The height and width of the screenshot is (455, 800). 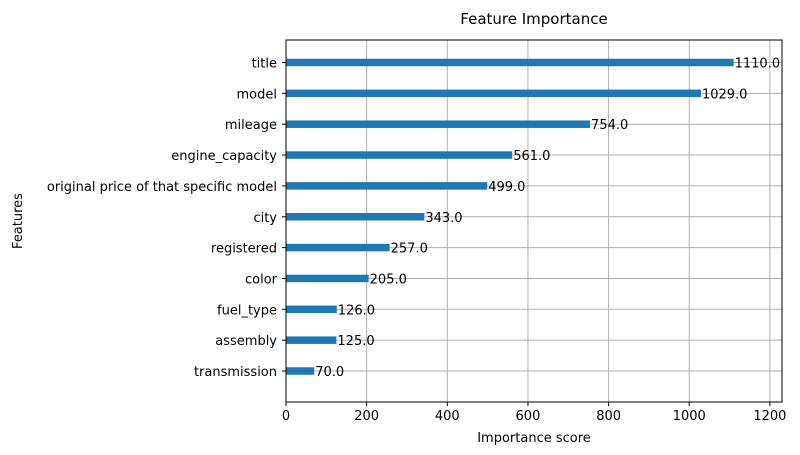 What do you see at coordinates (355, 341) in the screenshot?
I see `bar-value-label: 125.0` at bounding box center [355, 341].